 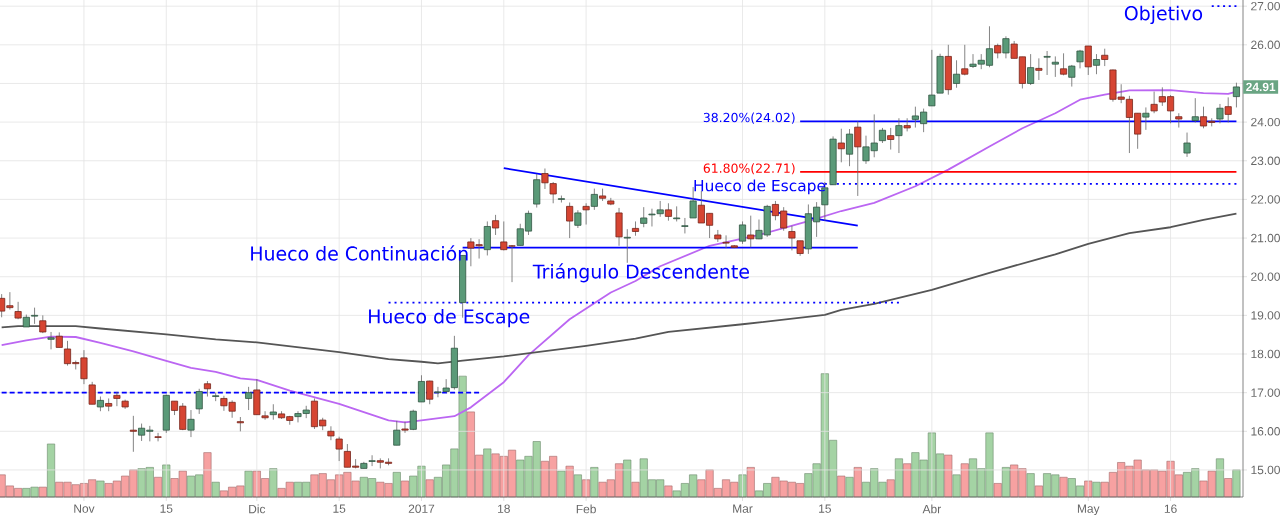 What do you see at coordinates (421, 508) in the screenshot?
I see `x-tick-label: 2017` at bounding box center [421, 508].